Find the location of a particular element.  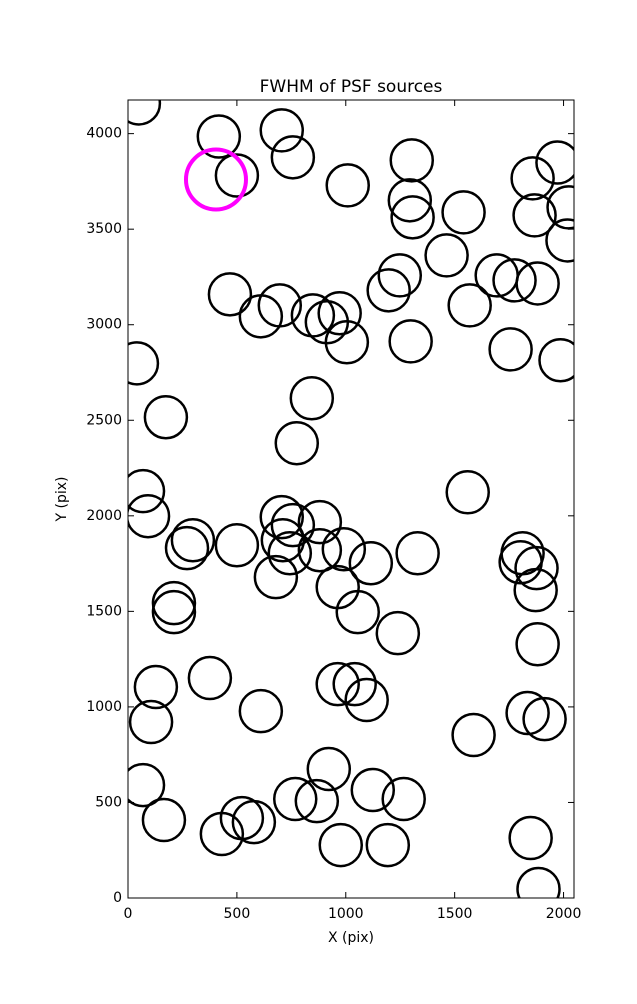

y-tick-label: 3000 is located at coordinates (104, 325).